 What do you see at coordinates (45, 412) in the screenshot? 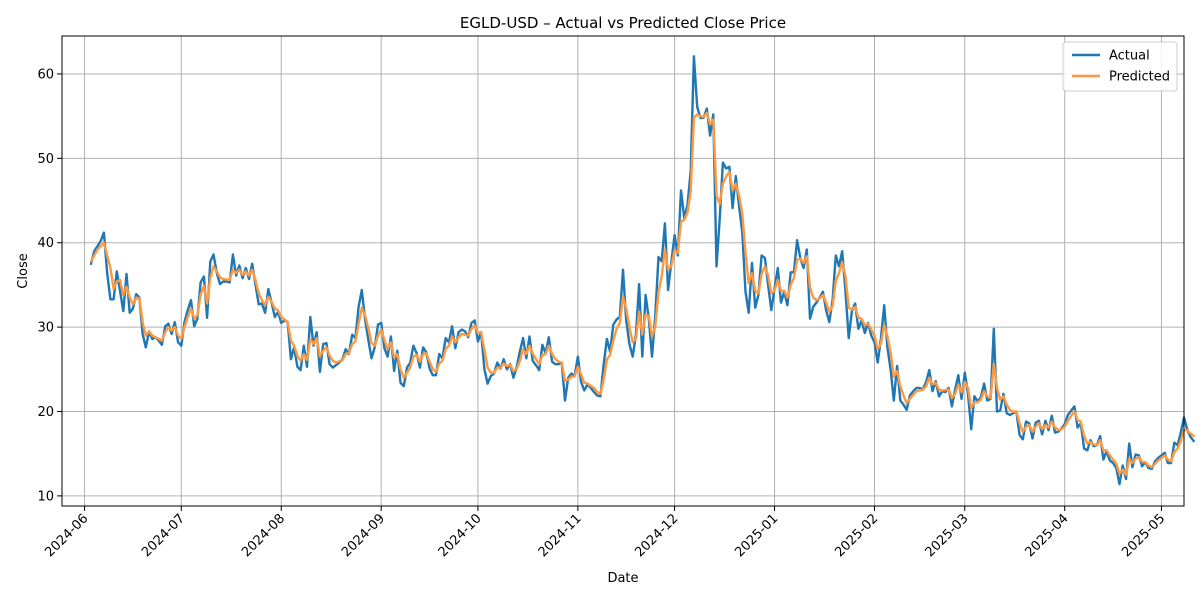
I see `y-tick-label: 20` at bounding box center [45, 412].